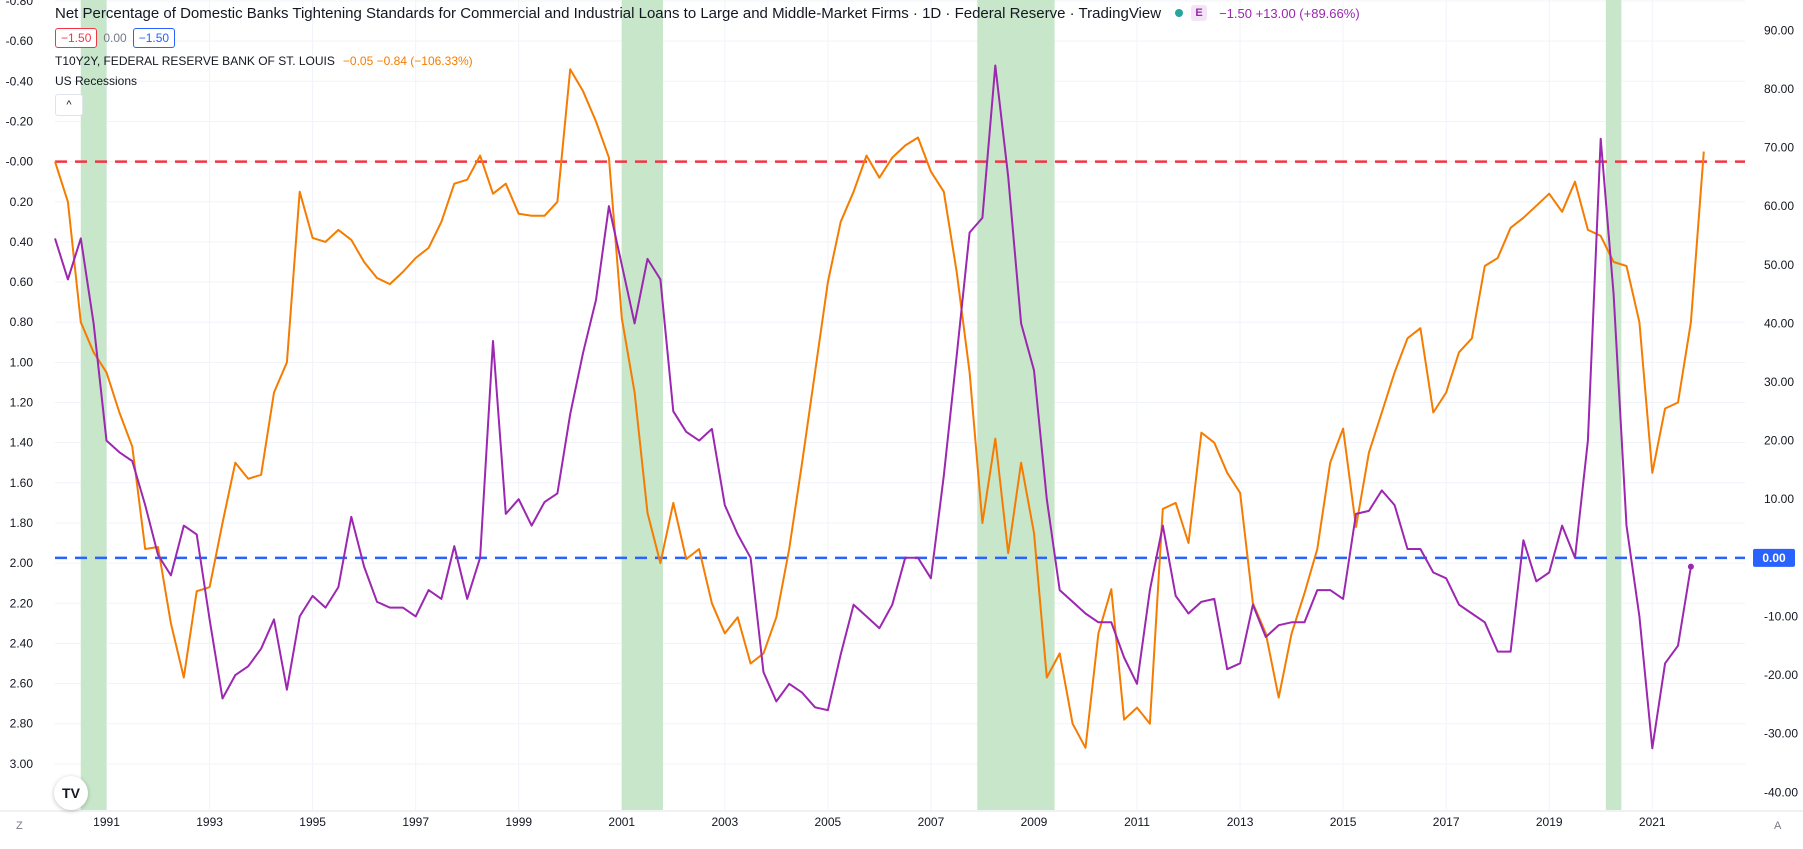  Describe the element at coordinates (76, 38) in the screenshot. I see `value-box-red: −1.50` at that location.